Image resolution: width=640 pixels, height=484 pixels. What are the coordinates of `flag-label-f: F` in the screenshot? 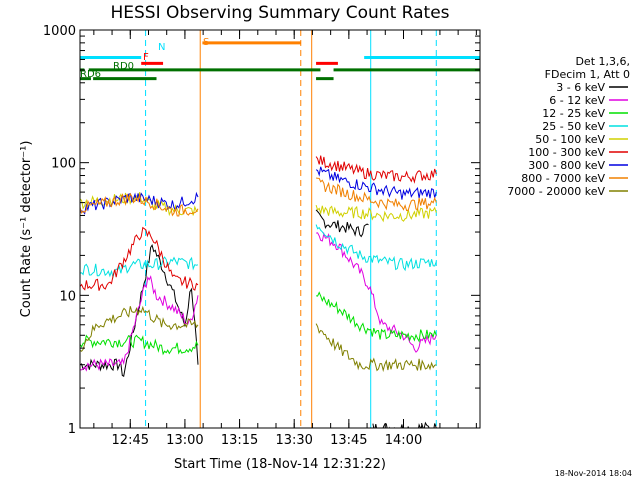 It's located at (146, 57).